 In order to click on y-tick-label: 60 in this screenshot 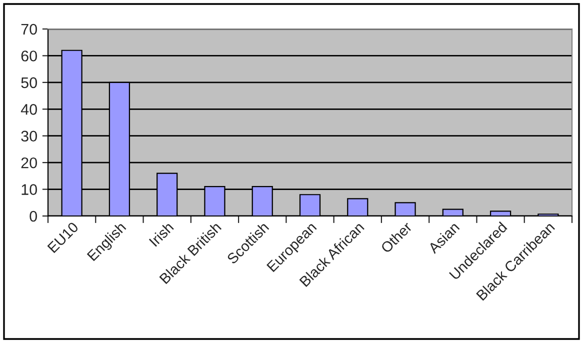, I will do `click(29, 56)`.